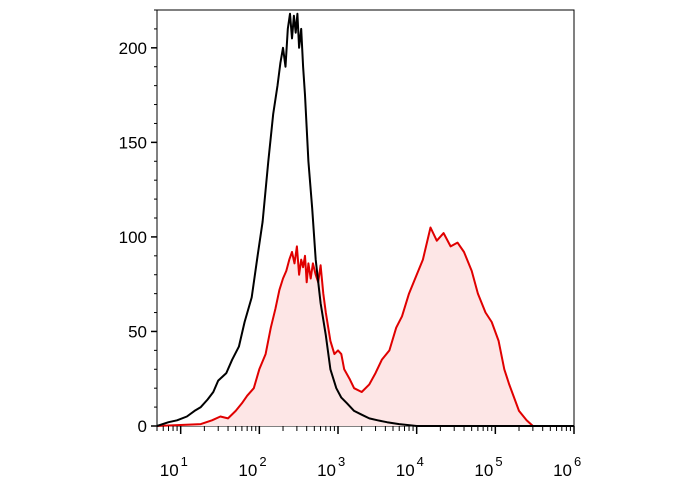  What do you see at coordinates (341, 461) in the screenshot?
I see `x-tick-exponent: 3` at bounding box center [341, 461].